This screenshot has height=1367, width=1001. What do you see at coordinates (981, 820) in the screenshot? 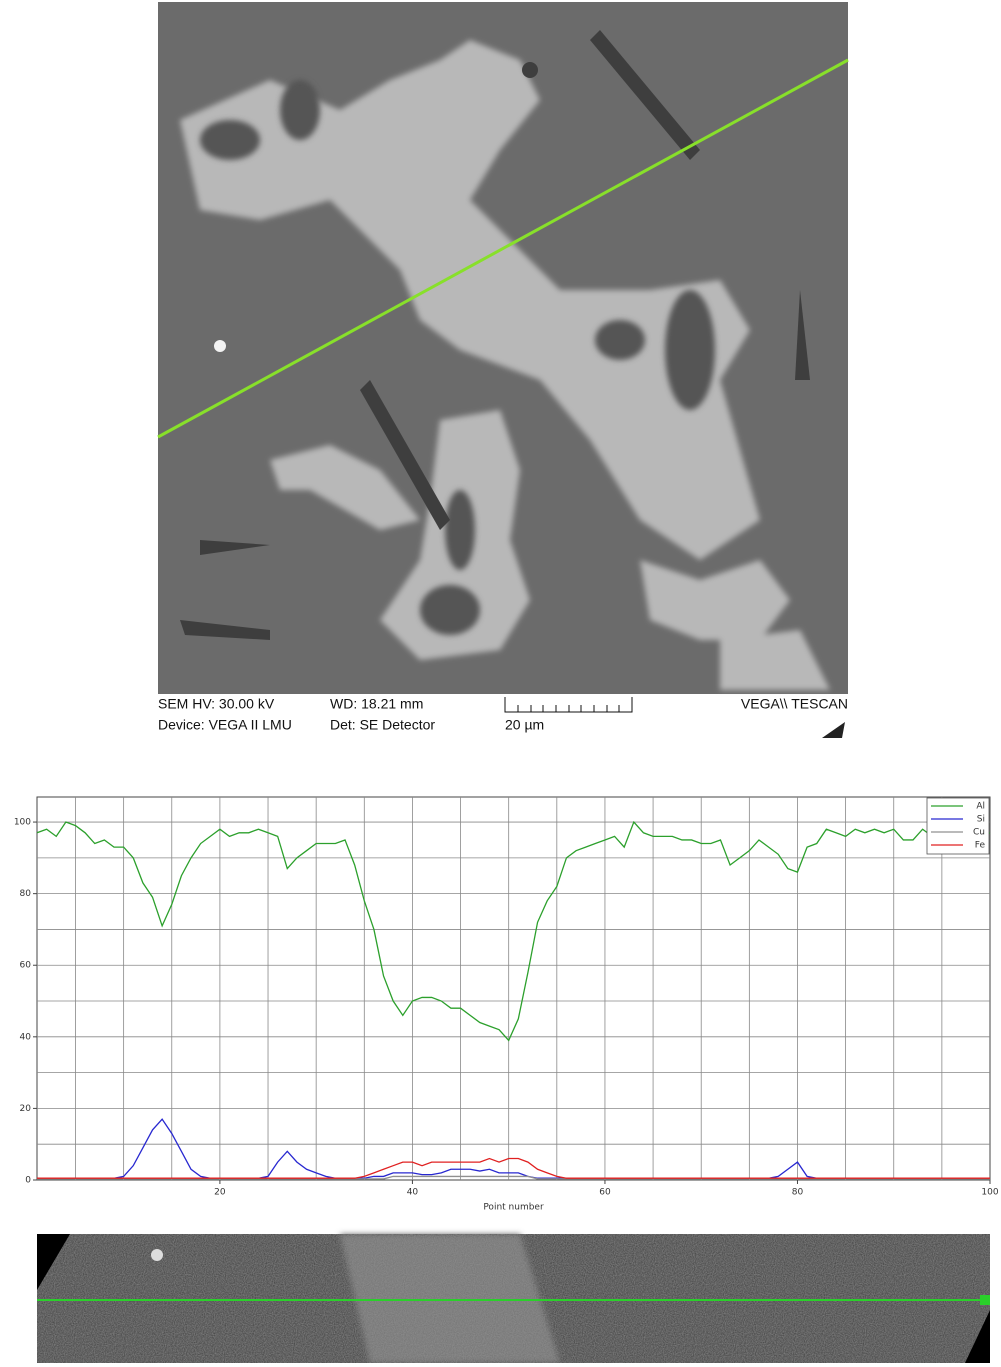
I see `legend-label: Si` at bounding box center [981, 820].